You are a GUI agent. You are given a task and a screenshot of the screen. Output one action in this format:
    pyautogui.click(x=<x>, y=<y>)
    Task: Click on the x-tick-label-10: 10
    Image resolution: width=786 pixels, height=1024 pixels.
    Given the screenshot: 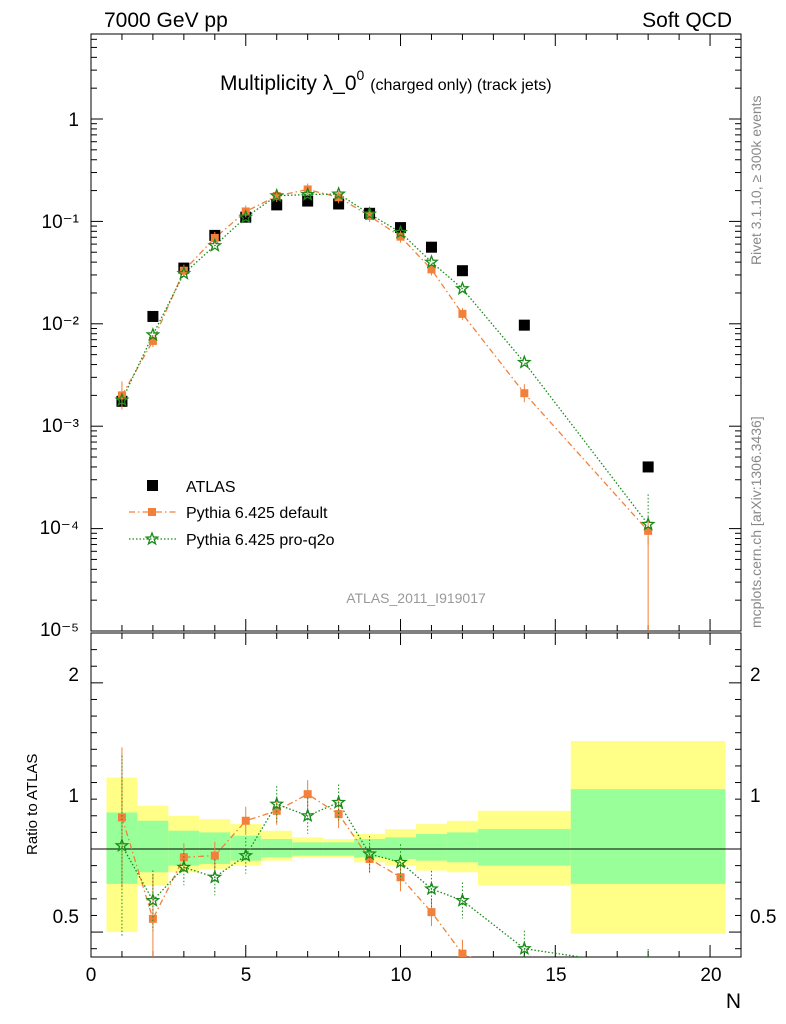 What is the action you would take?
    pyautogui.click(x=400, y=975)
    